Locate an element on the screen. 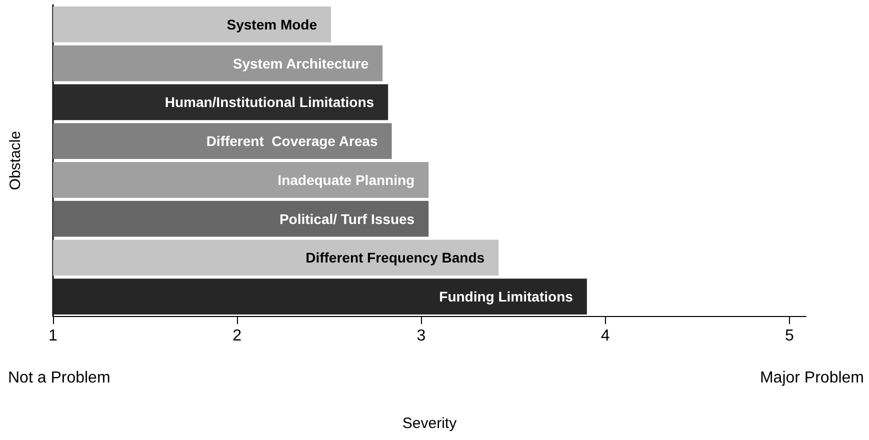 The width and height of the screenshot is (869, 440). y-tick-label: Different Frequency Bands is located at coordinates (395, 258).